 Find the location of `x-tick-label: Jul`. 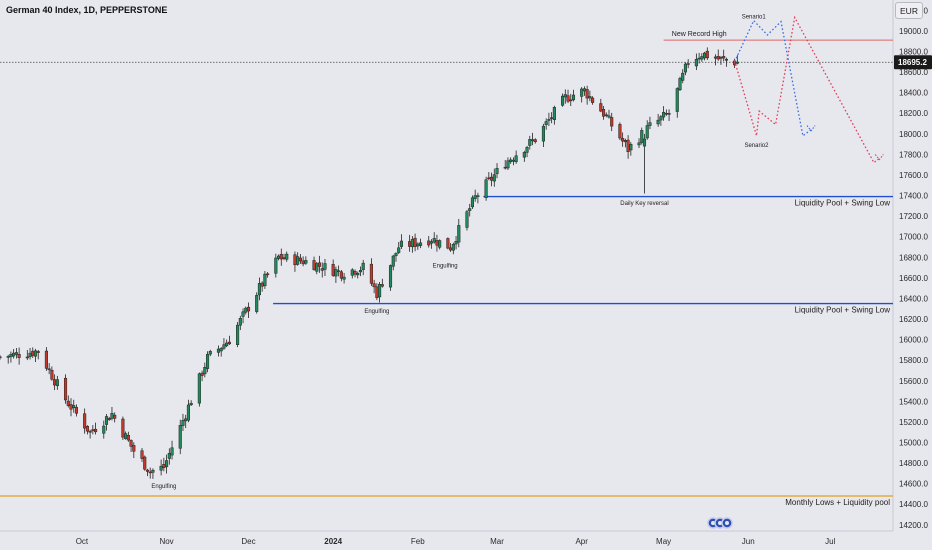

x-tick-label: Jul is located at coordinates (830, 541).